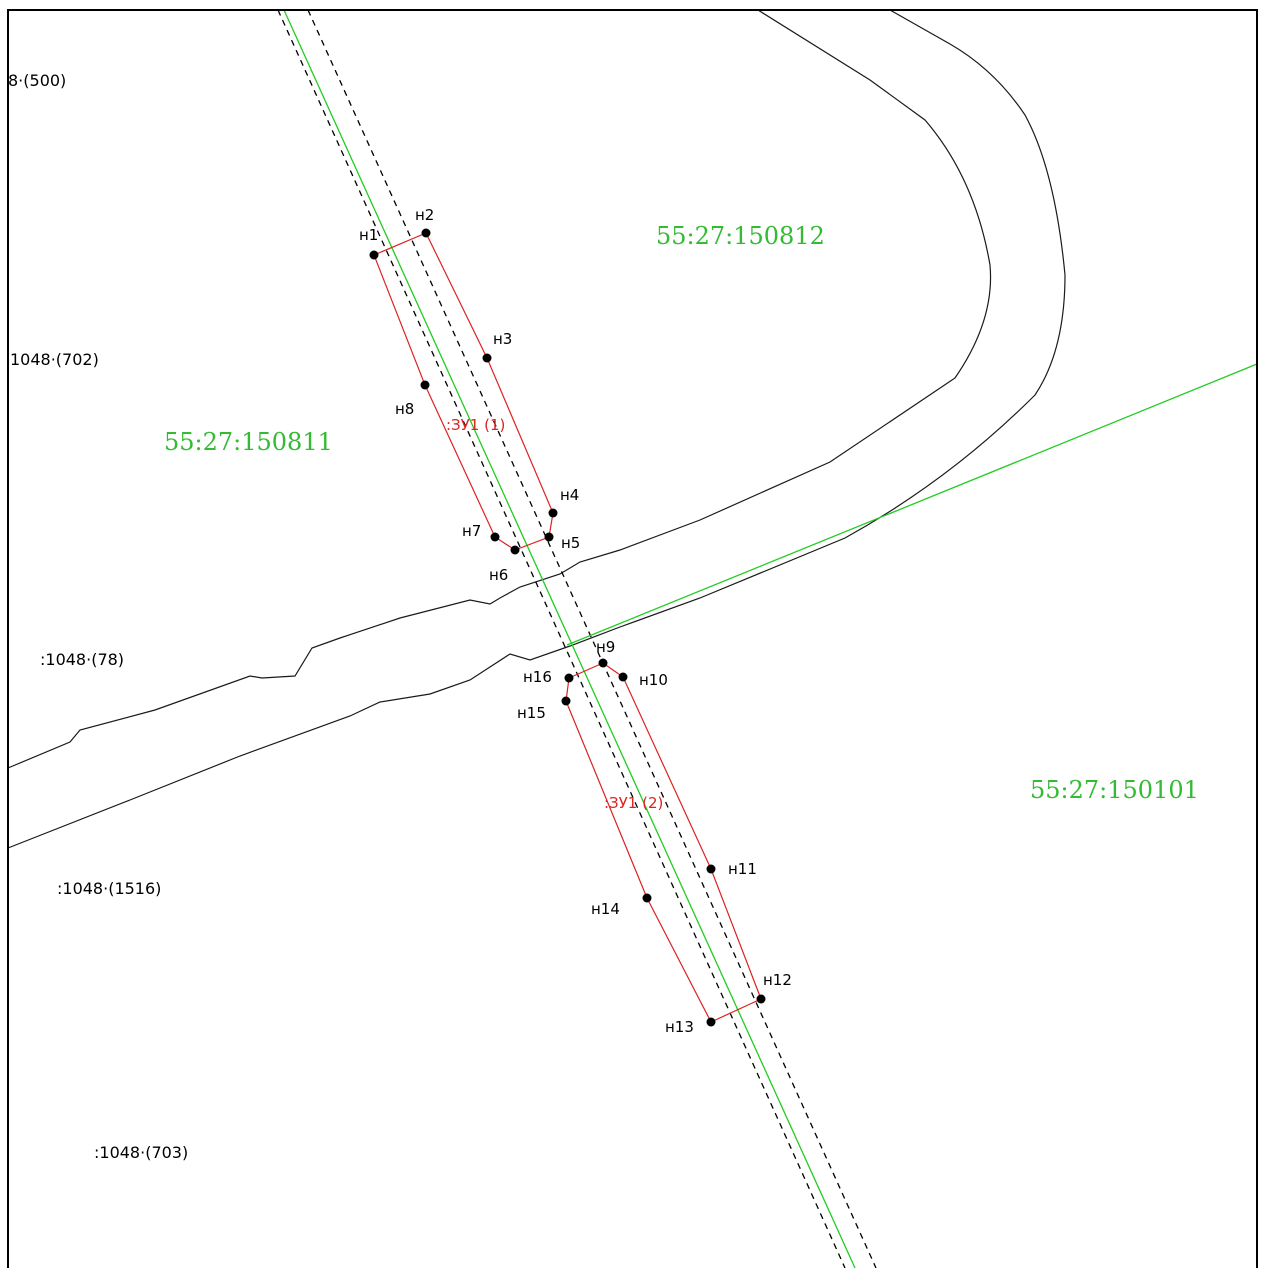  What do you see at coordinates (679, 1027) in the screenshot?
I see `vertex-label-n13: н13` at bounding box center [679, 1027].